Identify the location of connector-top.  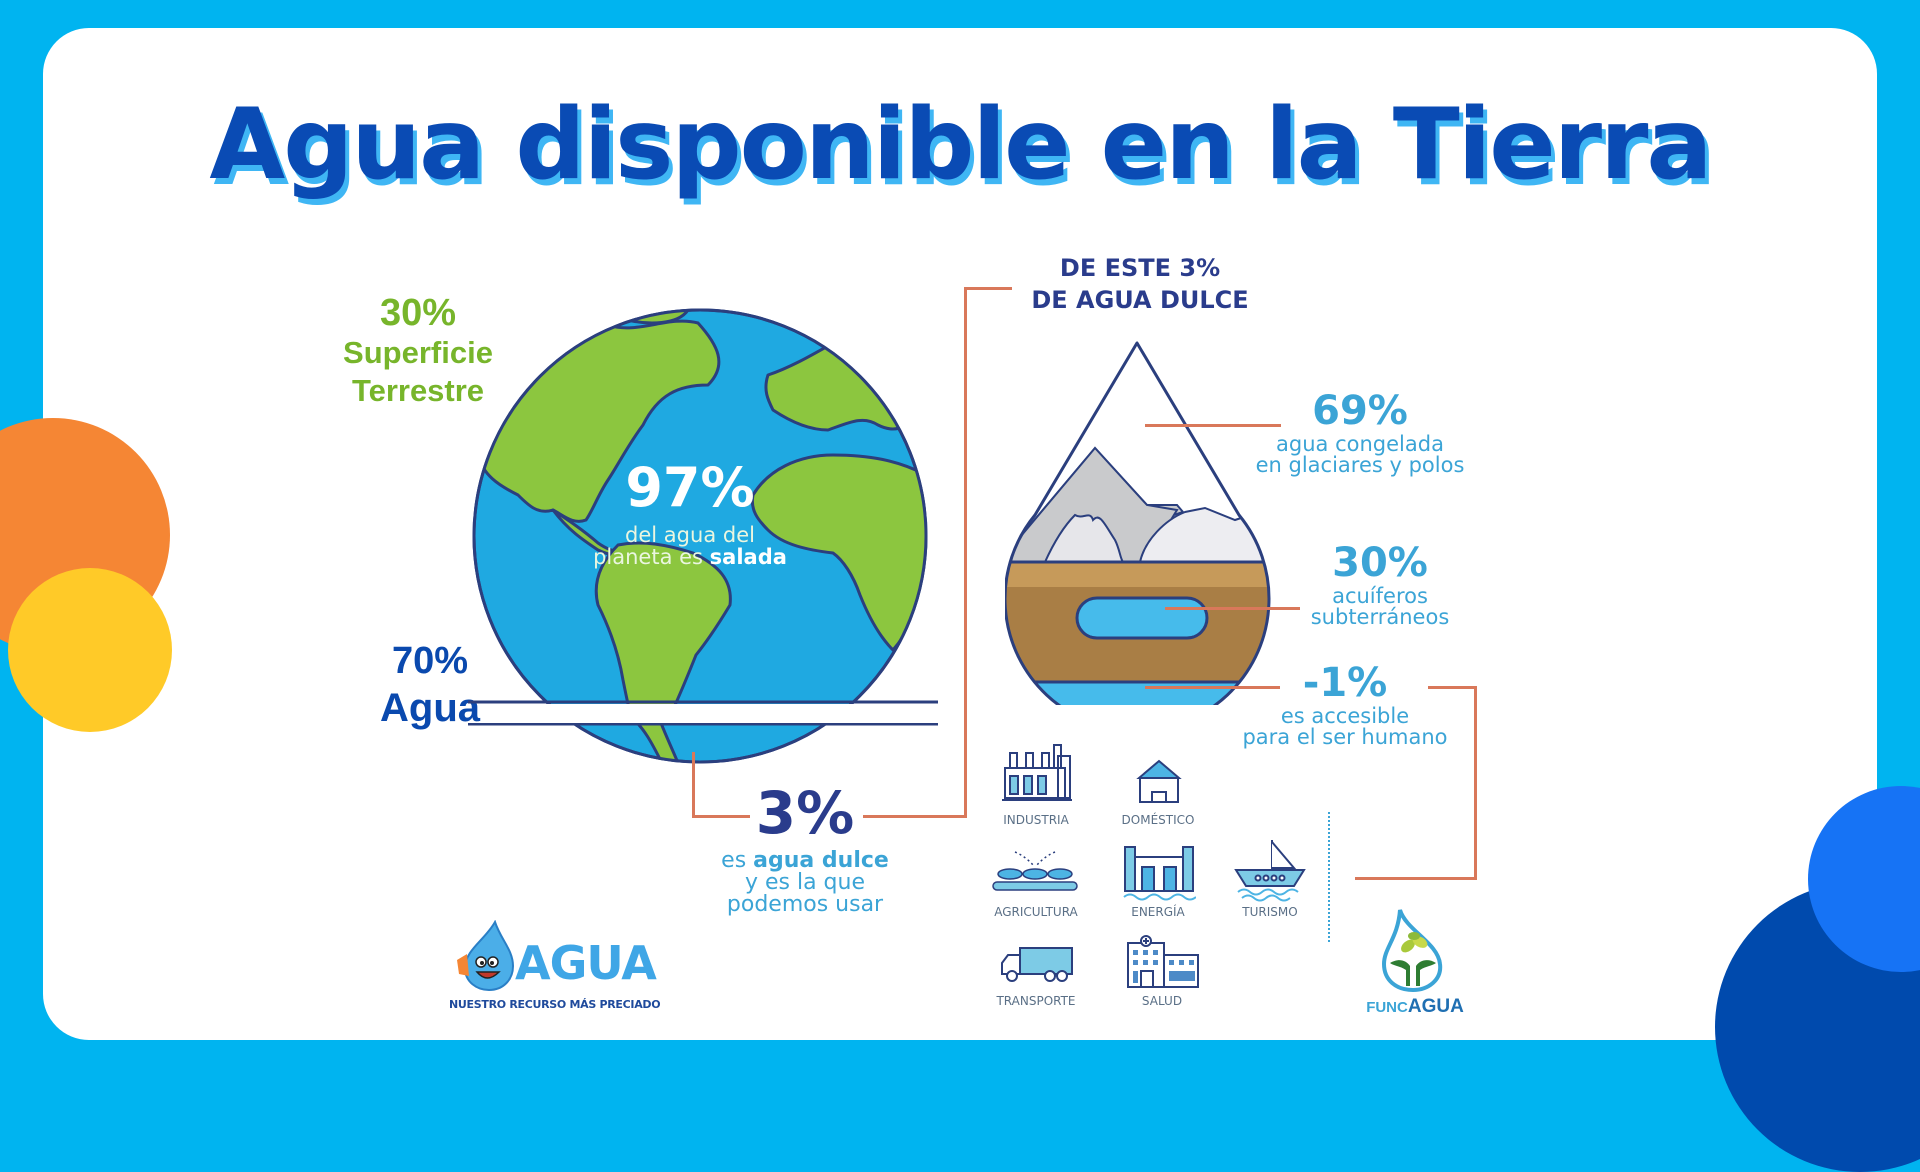
(988, 288).